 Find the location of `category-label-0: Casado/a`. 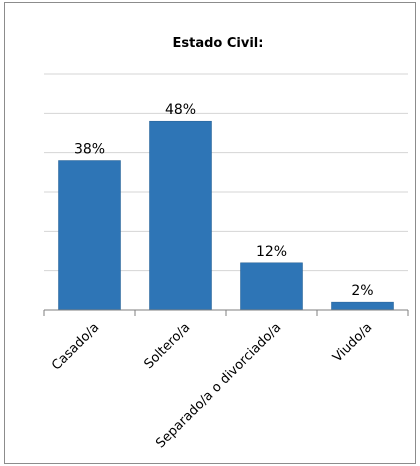

category-label-0: Casado/a is located at coordinates (75, 346).